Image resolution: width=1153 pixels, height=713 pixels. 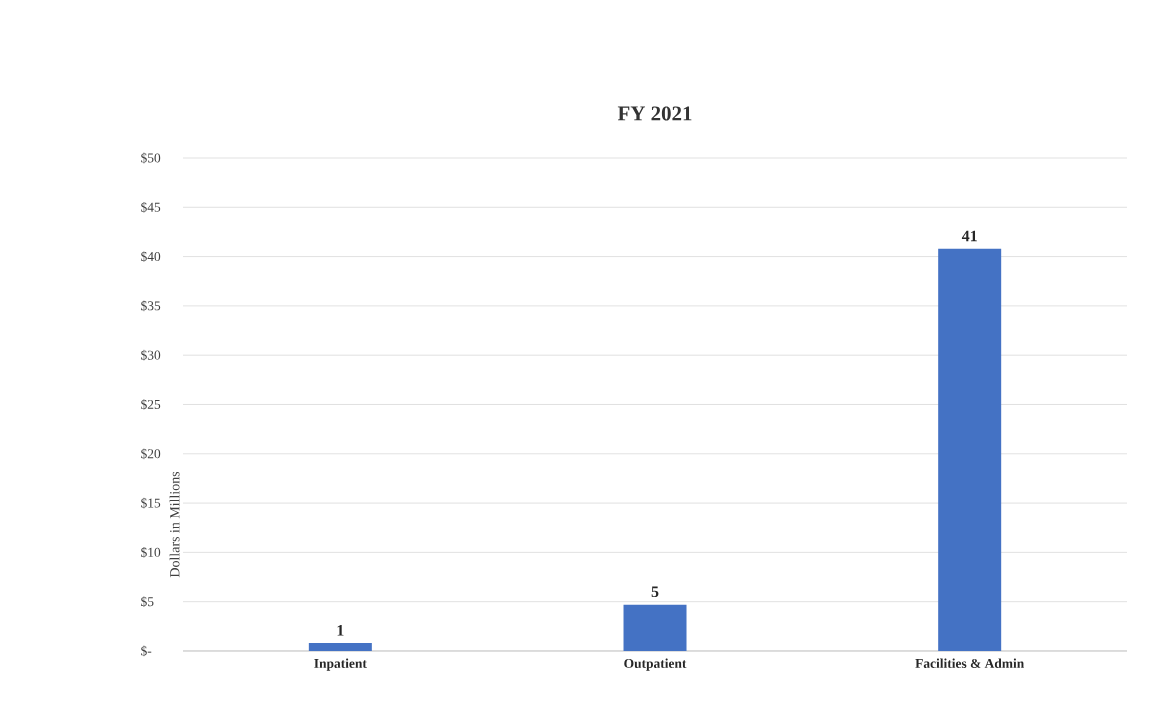 What do you see at coordinates (151, 454) in the screenshot?
I see `y-tick-label: $20` at bounding box center [151, 454].